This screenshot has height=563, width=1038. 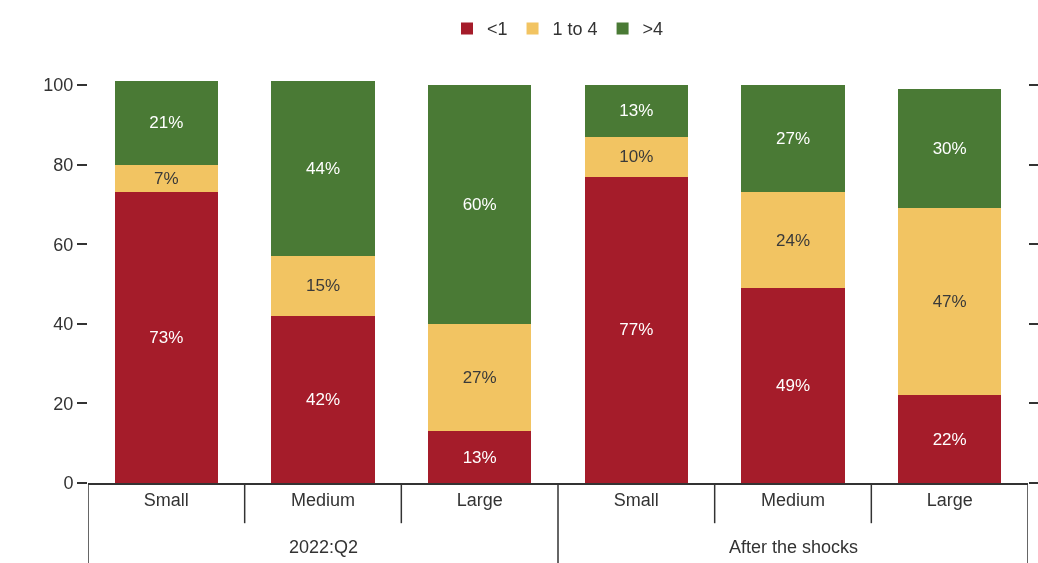 I want to click on data-label: 15%, so click(x=323, y=286).